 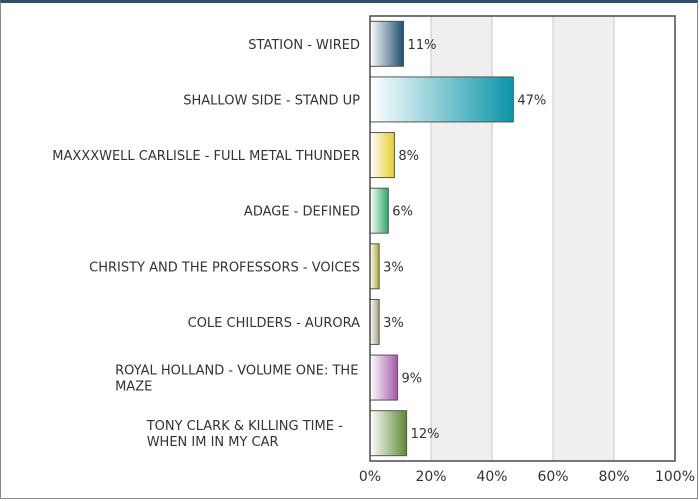 I want to click on category-label: ADAGE - DEFINED, so click(x=302, y=212).